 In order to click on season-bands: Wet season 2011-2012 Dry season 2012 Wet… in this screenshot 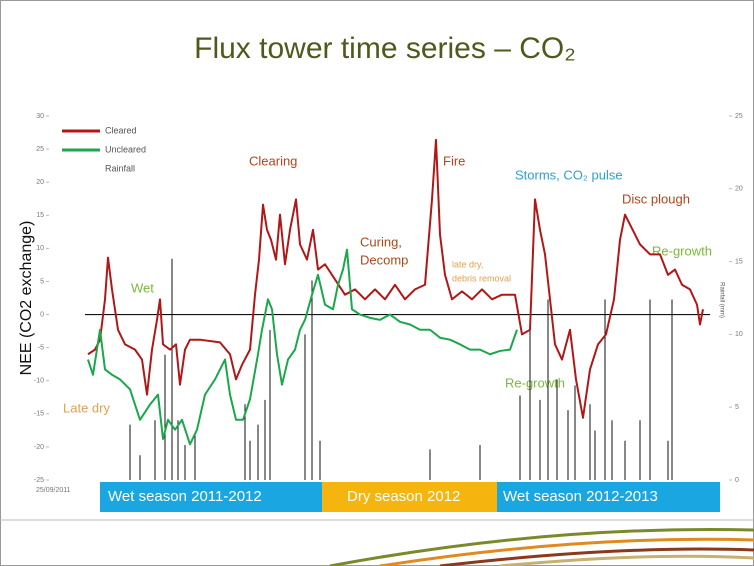, I will do `click(410, 497)`.